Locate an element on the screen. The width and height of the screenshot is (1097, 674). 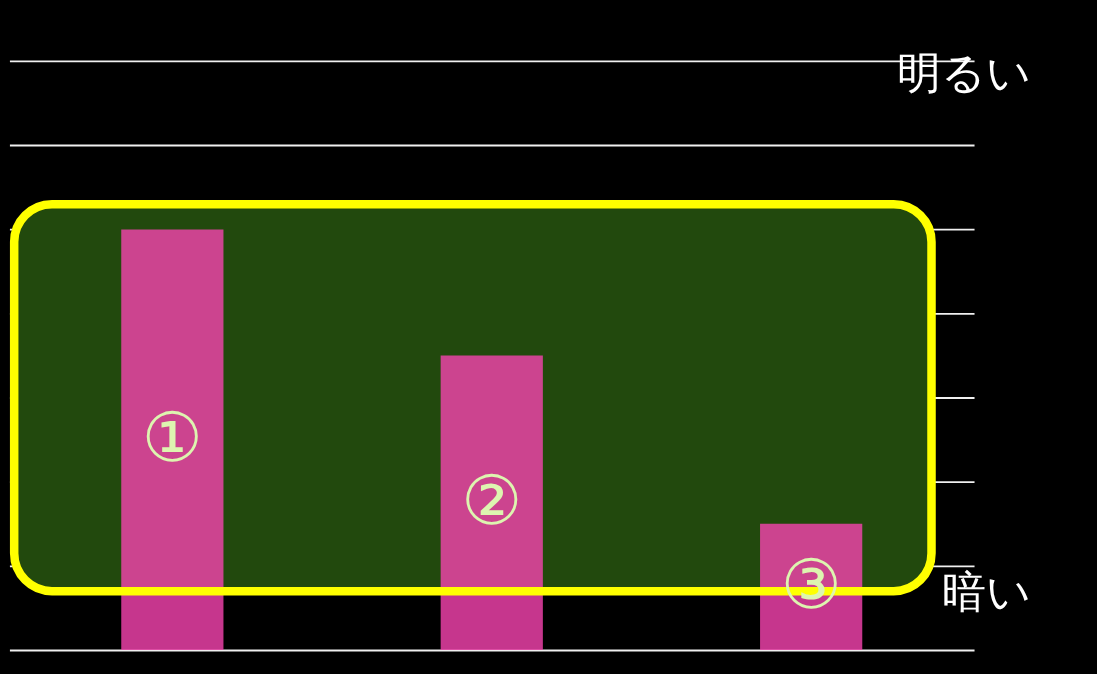
text: 明るい is located at coordinates (963, 73).